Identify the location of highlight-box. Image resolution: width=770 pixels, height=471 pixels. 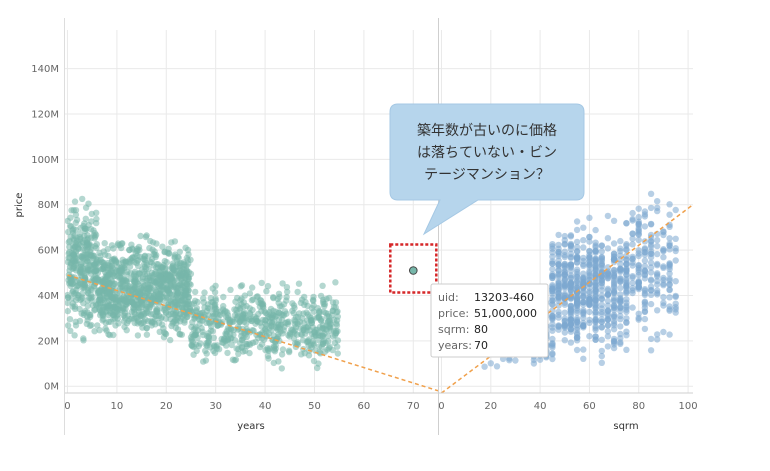
(413, 268).